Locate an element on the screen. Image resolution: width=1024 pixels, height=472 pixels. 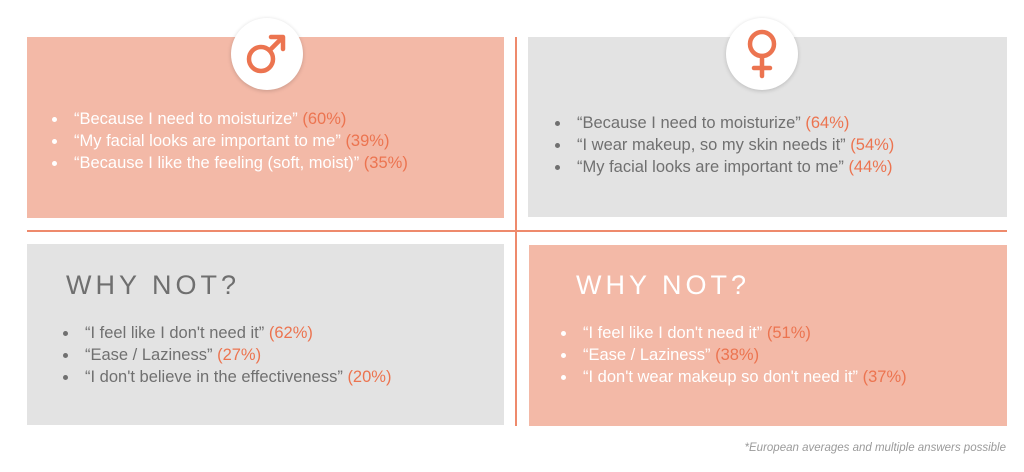
male-badge is located at coordinates (267, 54).